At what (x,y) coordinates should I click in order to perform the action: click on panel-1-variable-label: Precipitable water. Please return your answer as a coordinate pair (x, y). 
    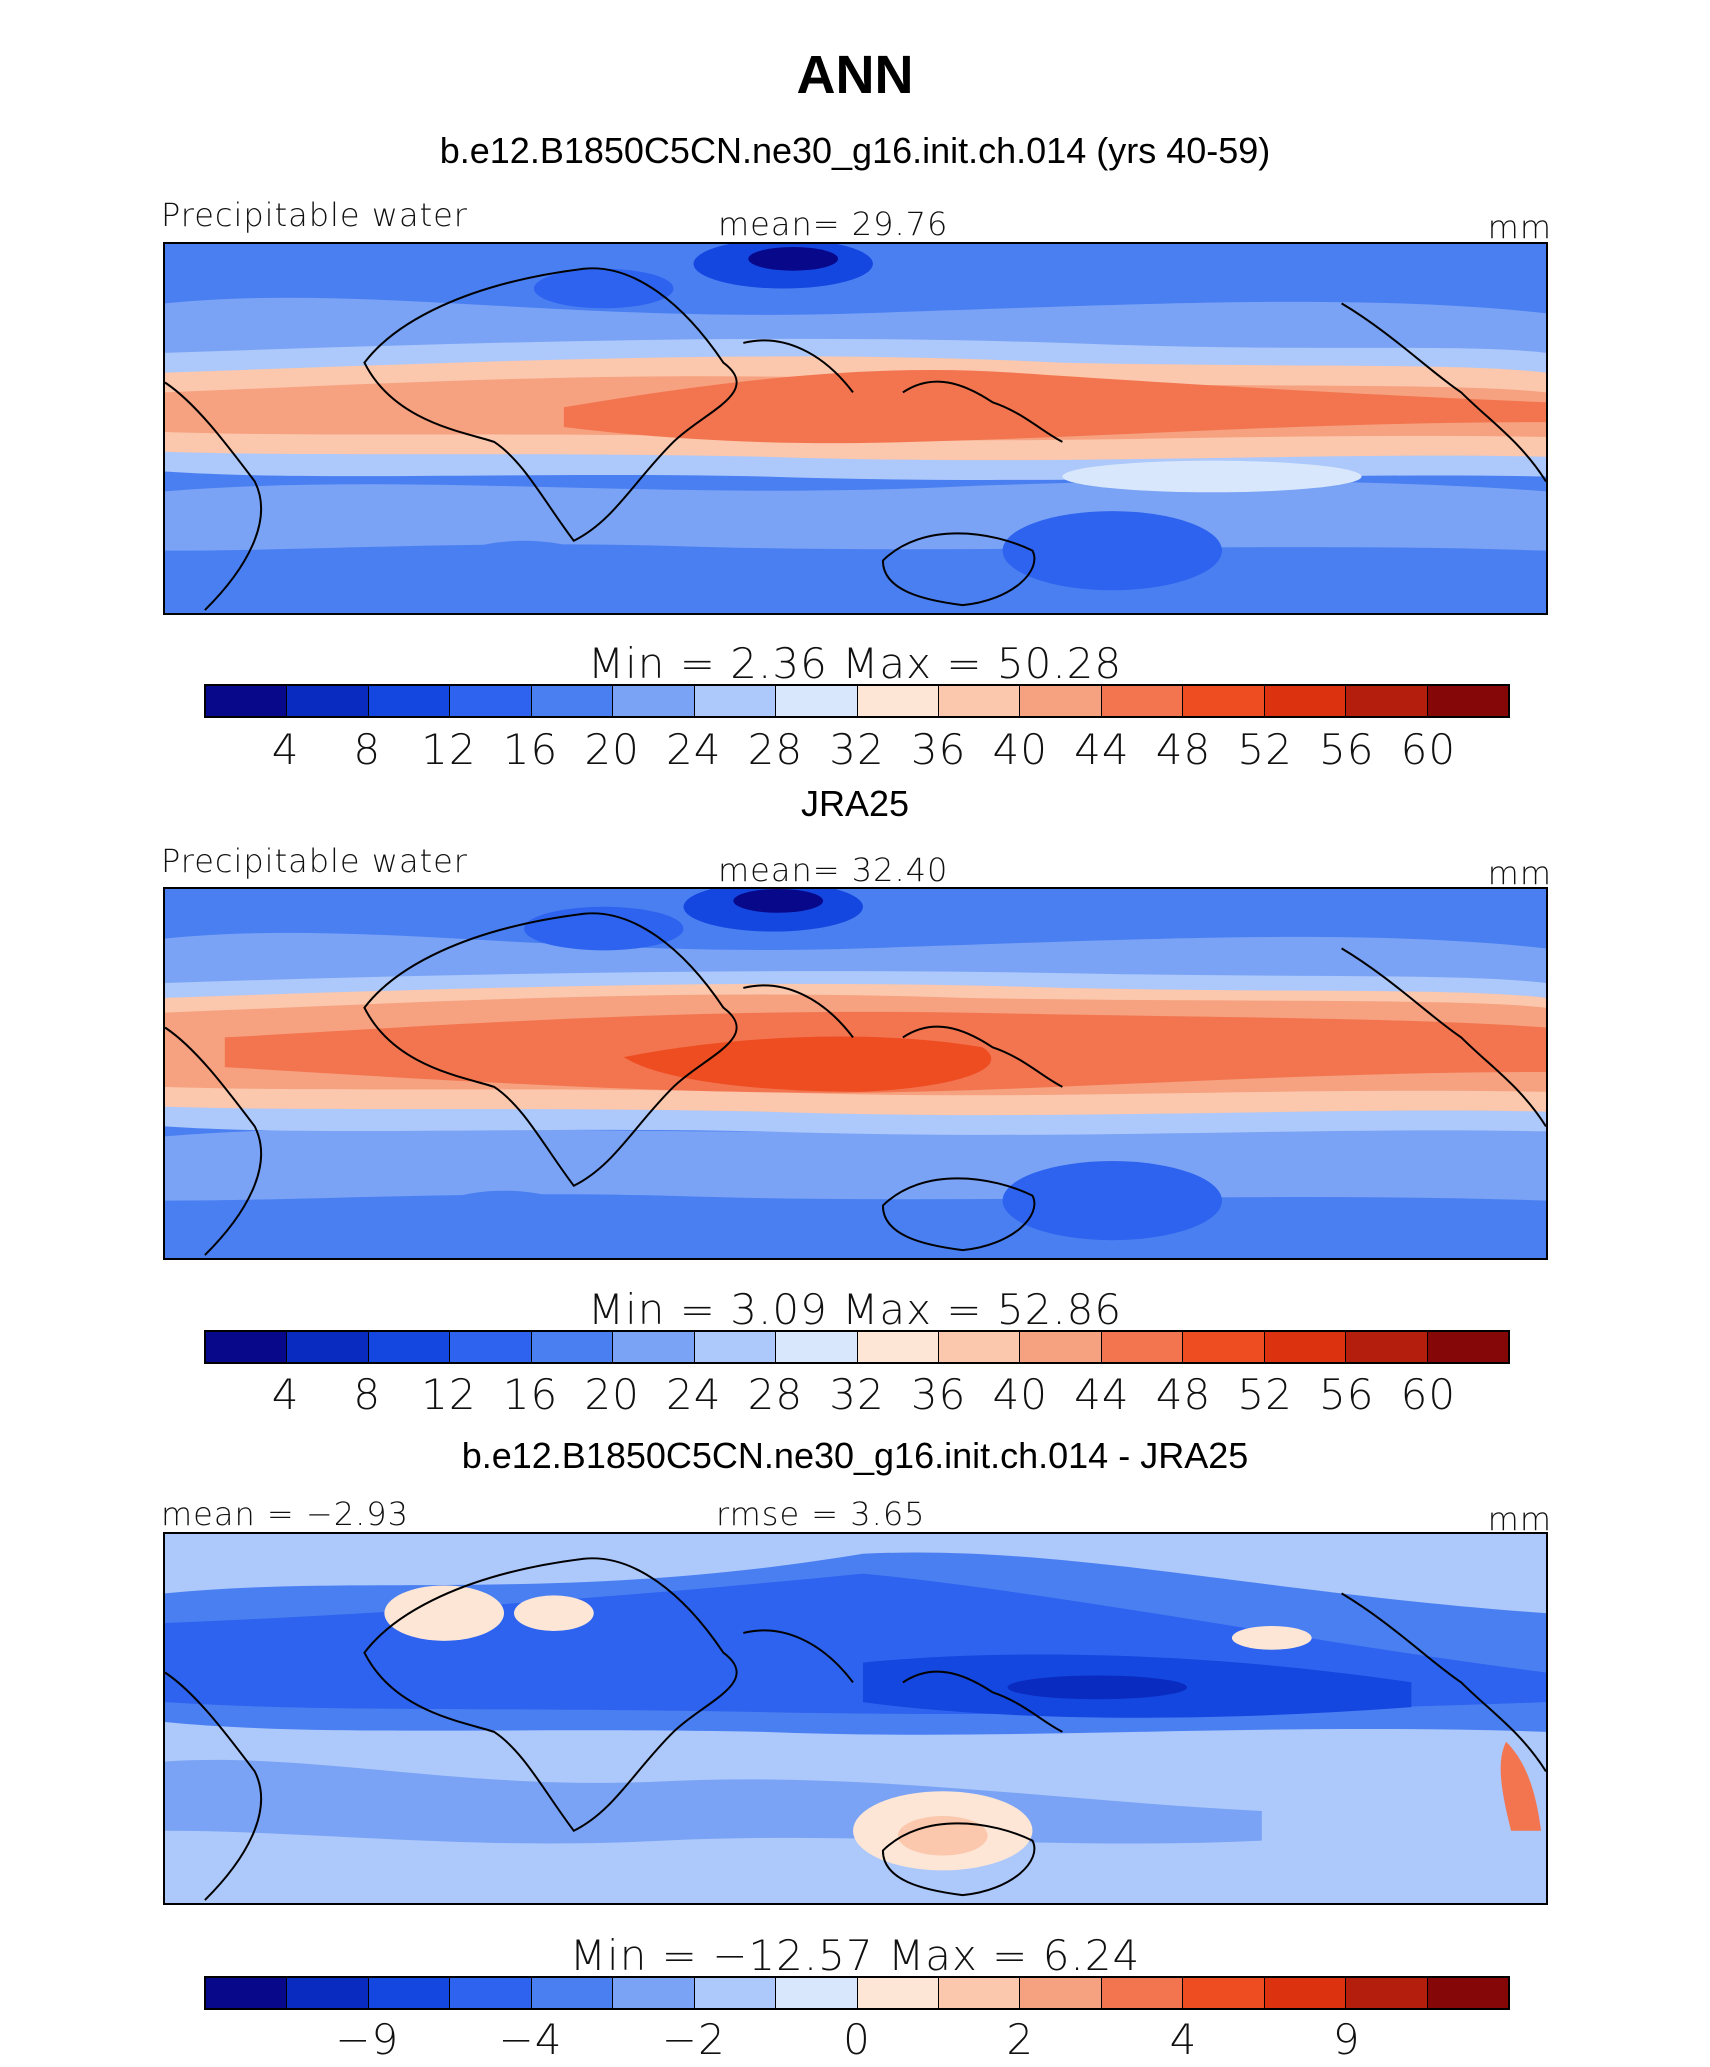
    Looking at the image, I should click on (314, 215).